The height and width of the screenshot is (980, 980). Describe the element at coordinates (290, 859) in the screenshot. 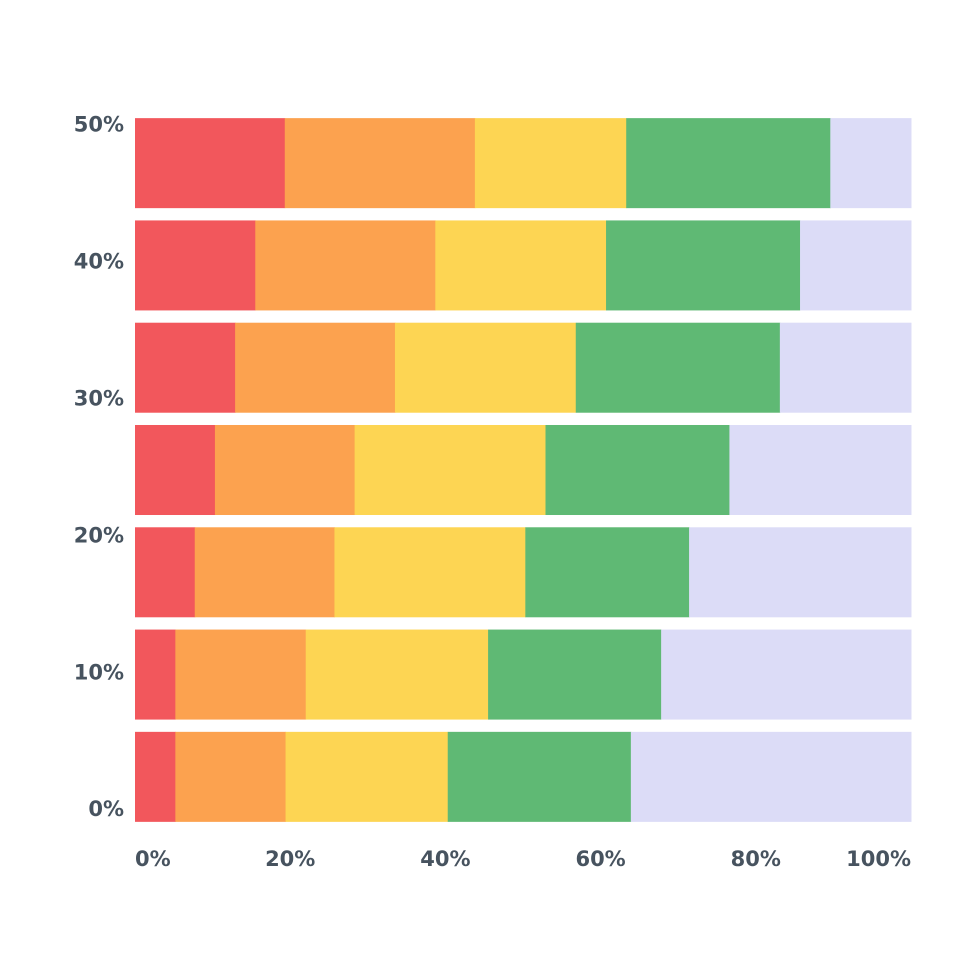

I see `x-tick-label: 20%` at that location.